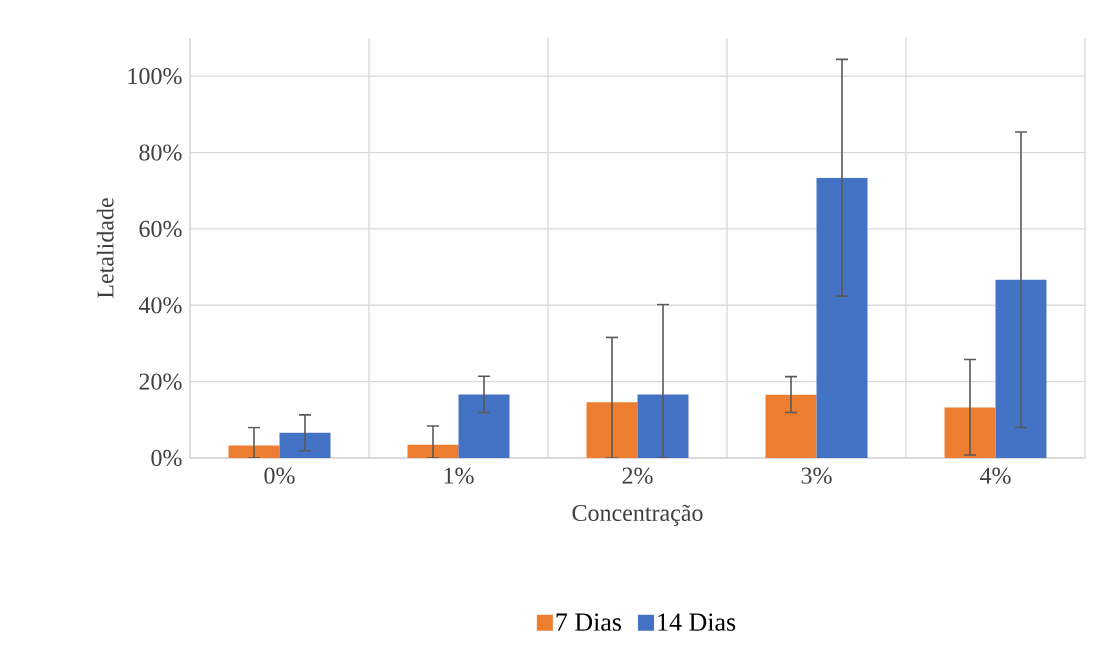  I want to click on y-axis-title: Letalidade, so click(105, 248).